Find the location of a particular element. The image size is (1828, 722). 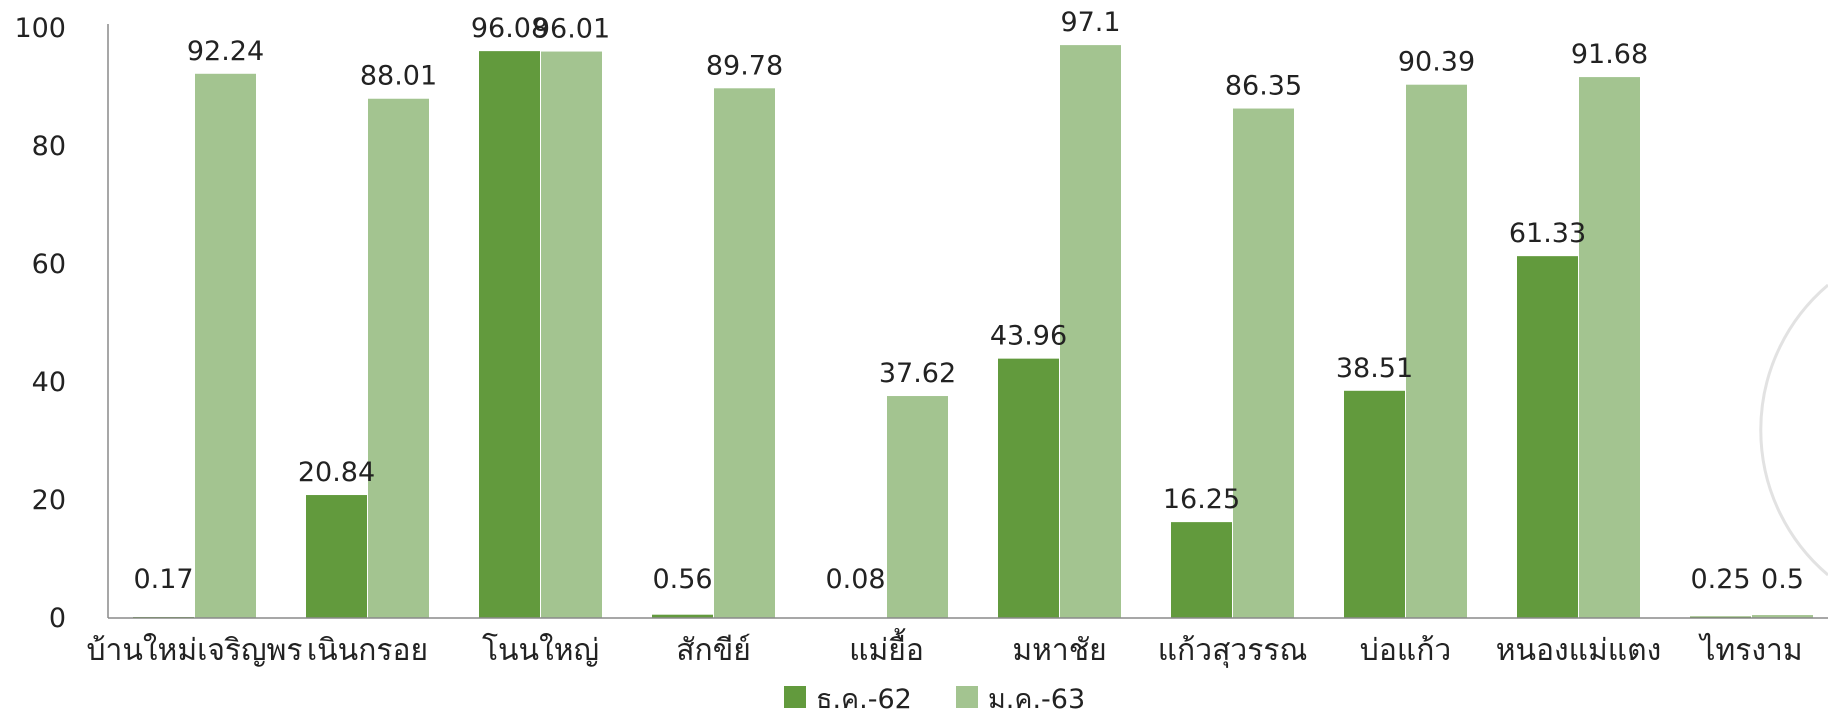

y-tick-label: 60 is located at coordinates (49, 264).